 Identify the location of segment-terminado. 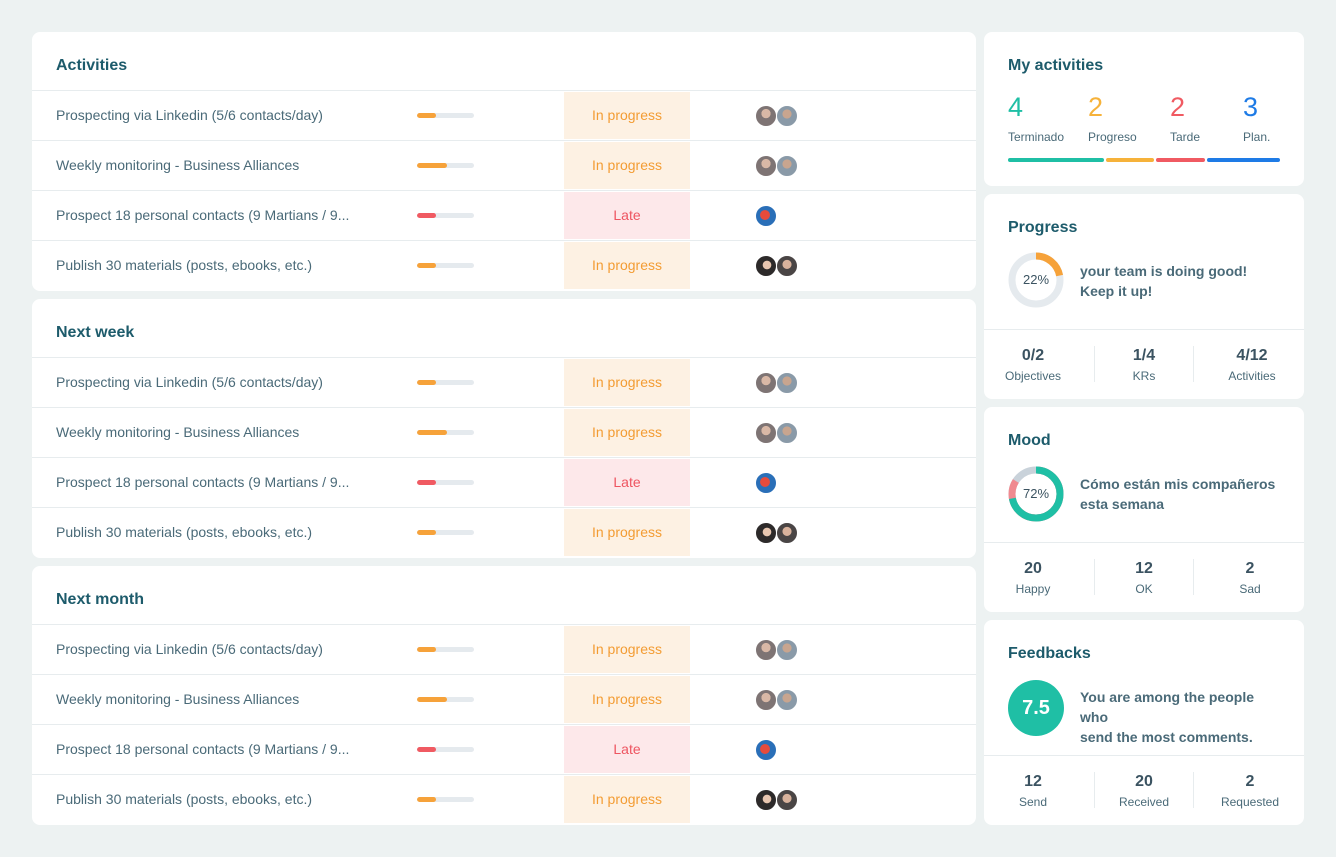
(1056, 160).